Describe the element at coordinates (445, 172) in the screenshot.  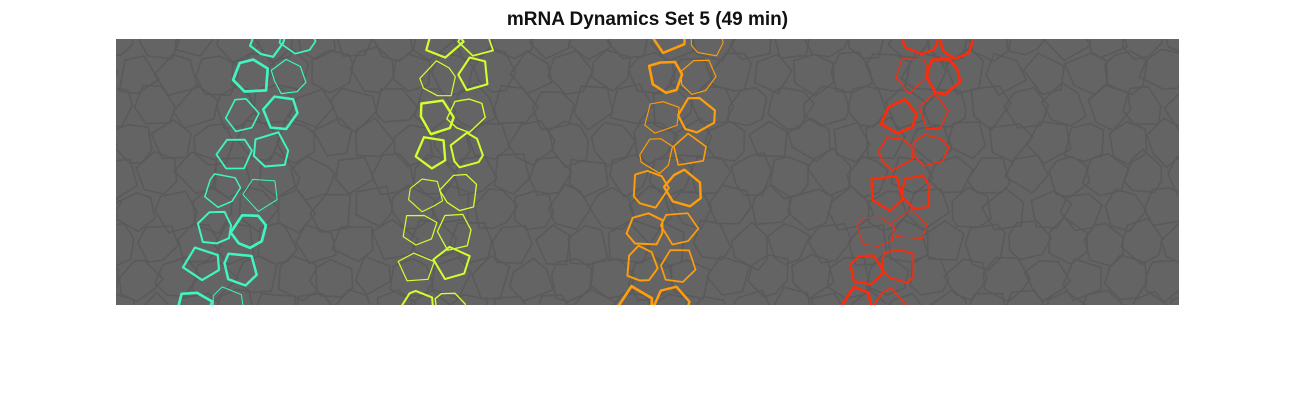
I see `stripe-yellow-green-cells` at that location.